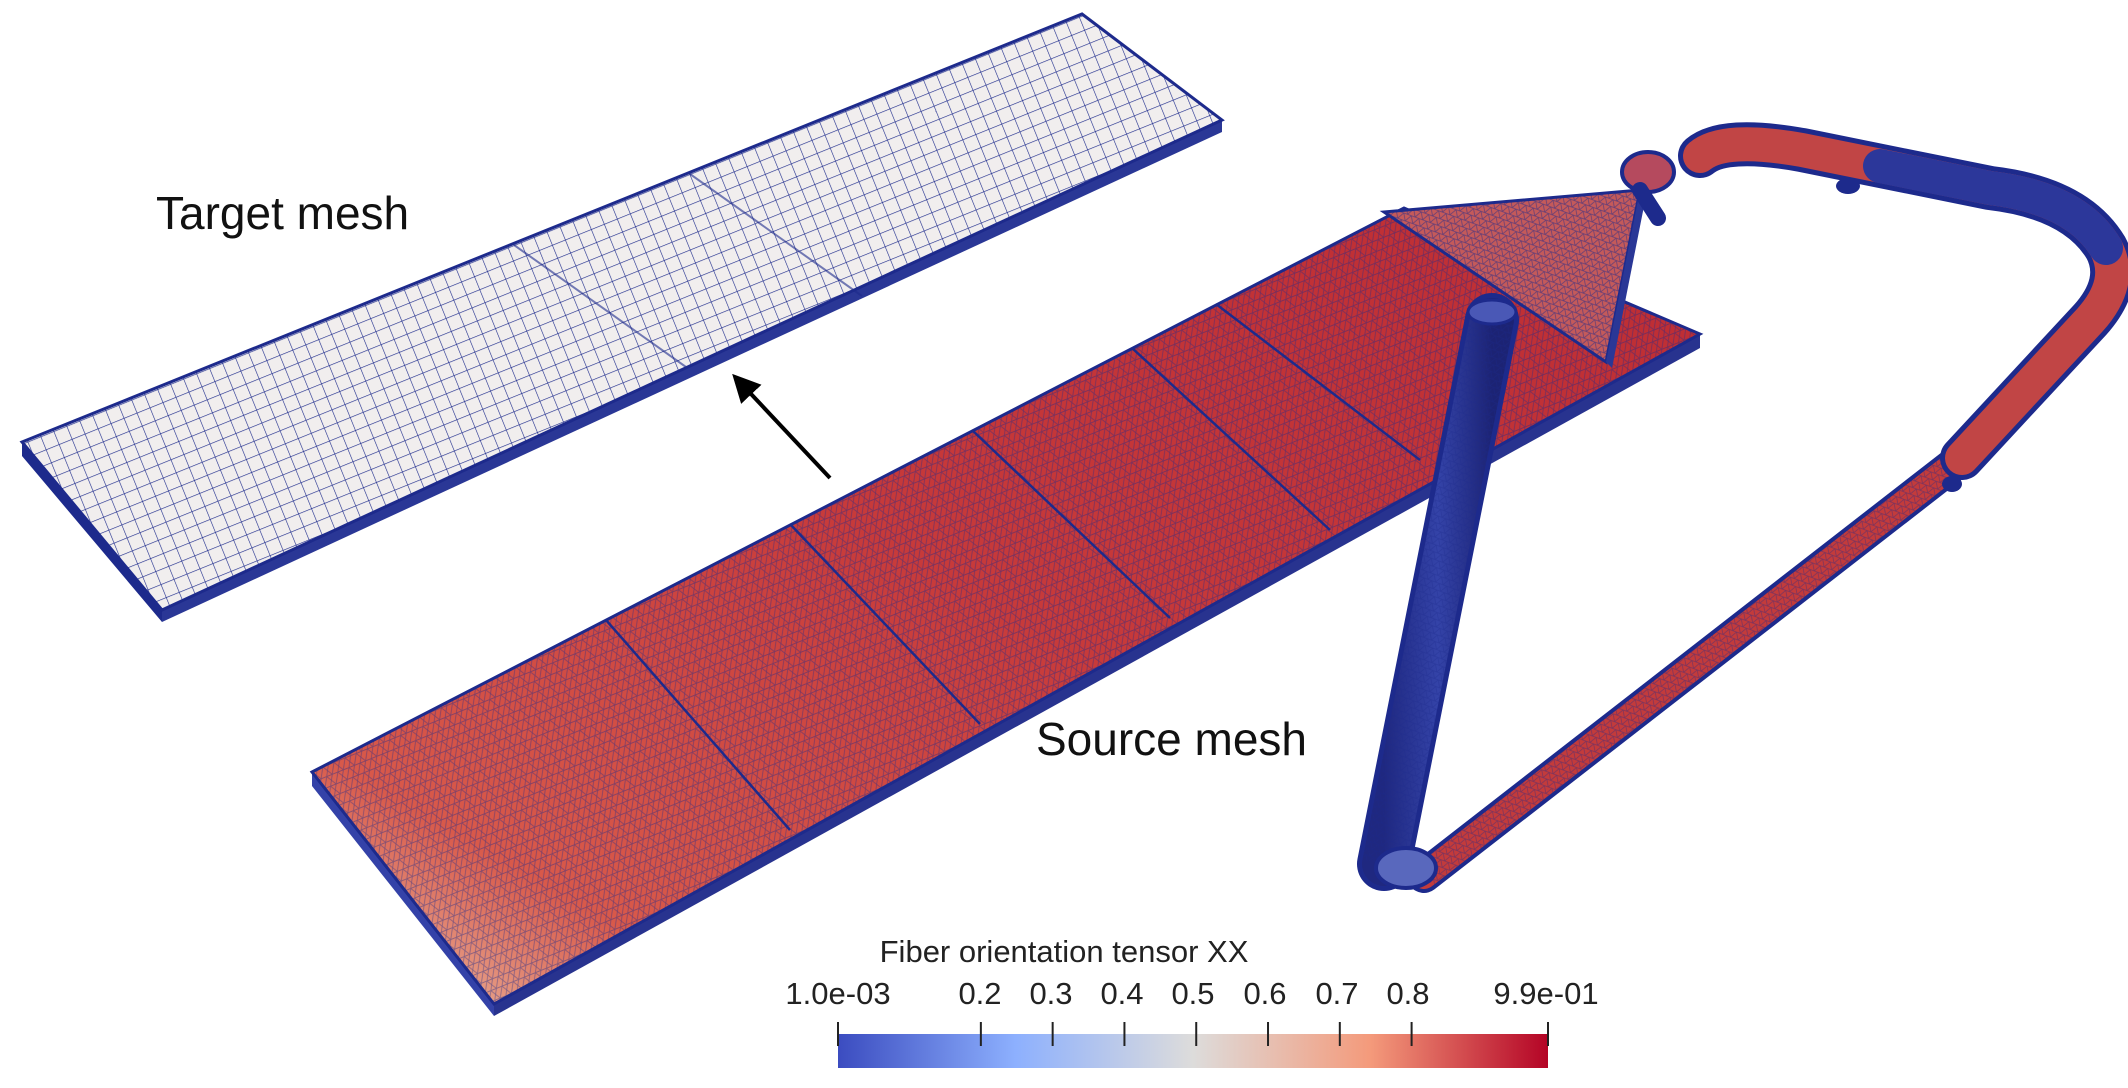 This screenshot has height=1088, width=2128. Describe the element at coordinates (92, 532) in the screenshot. I see `target-mesh-side` at that location.